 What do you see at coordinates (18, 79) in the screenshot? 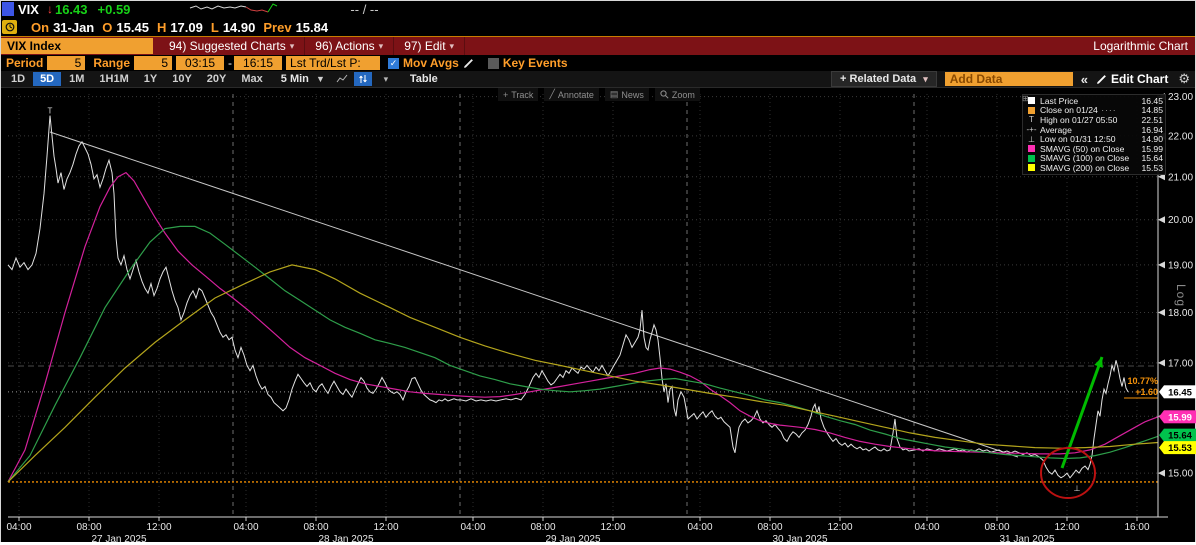
I see `tab-1d: 1D` at bounding box center [18, 79].